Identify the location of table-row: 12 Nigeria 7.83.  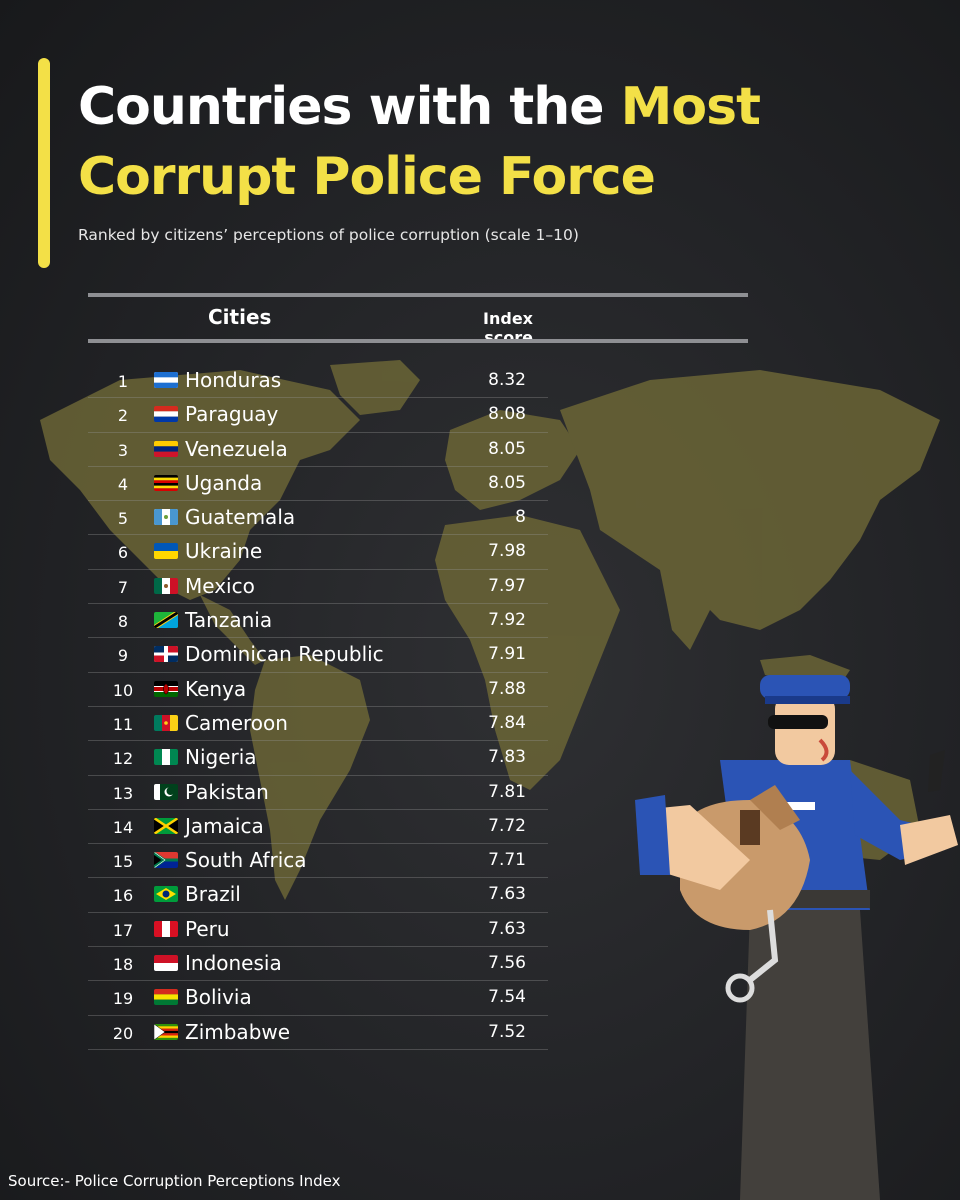
(318, 758).